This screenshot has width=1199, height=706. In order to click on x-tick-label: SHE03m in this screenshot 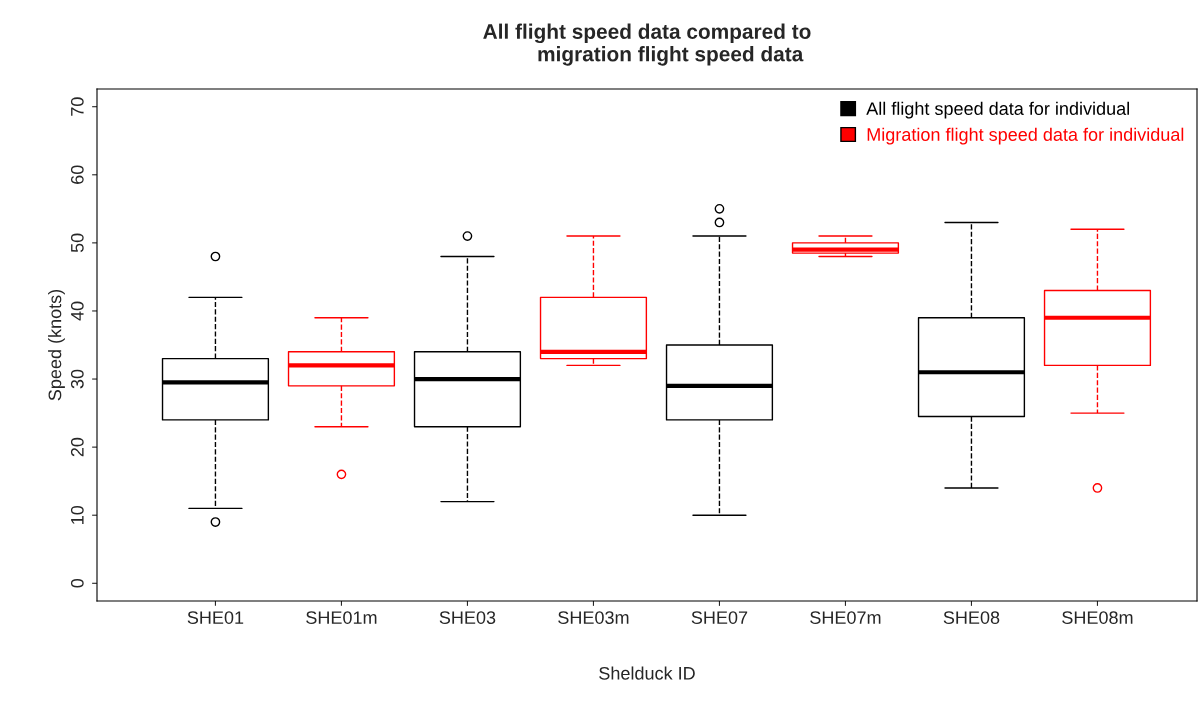, I will do `click(593, 617)`.